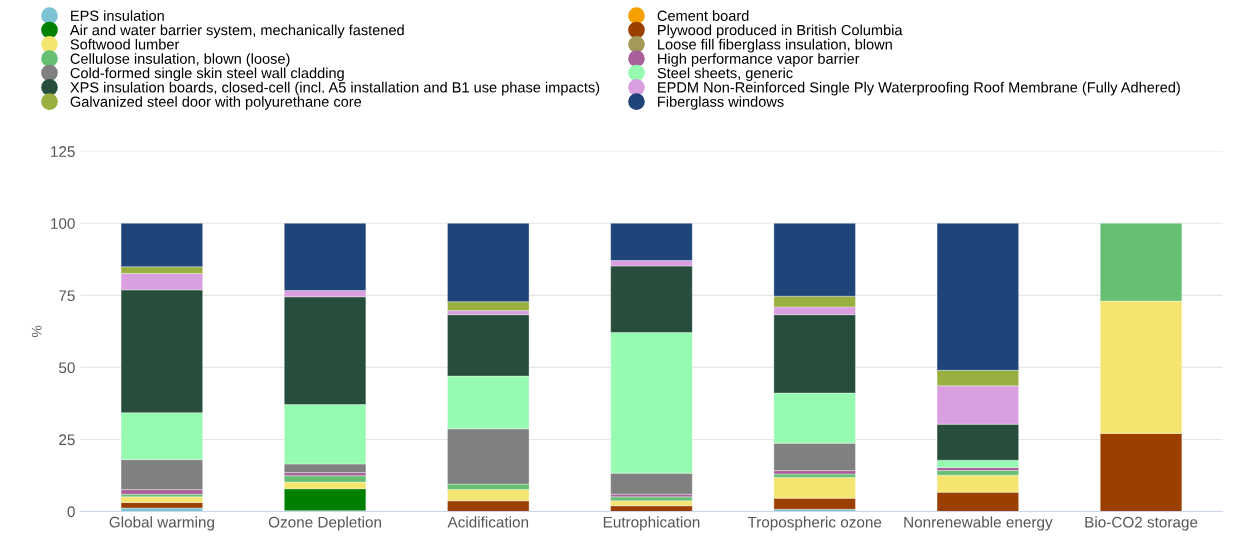 The height and width of the screenshot is (550, 1235). Describe the element at coordinates (775, 45) in the screenshot. I see `legend-label: Loose fill fiberglass insulation, blown` at that location.